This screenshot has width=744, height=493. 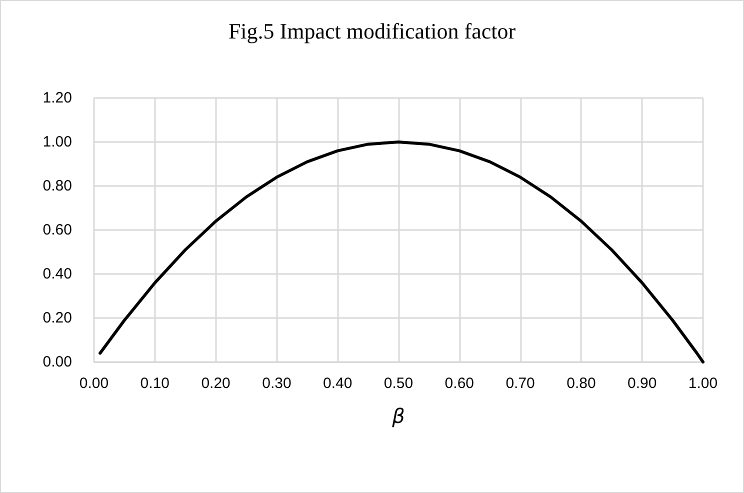 What do you see at coordinates (57, 274) in the screenshot?
I see `y-tick-label: 0.40` at bounding box center [57, 274].